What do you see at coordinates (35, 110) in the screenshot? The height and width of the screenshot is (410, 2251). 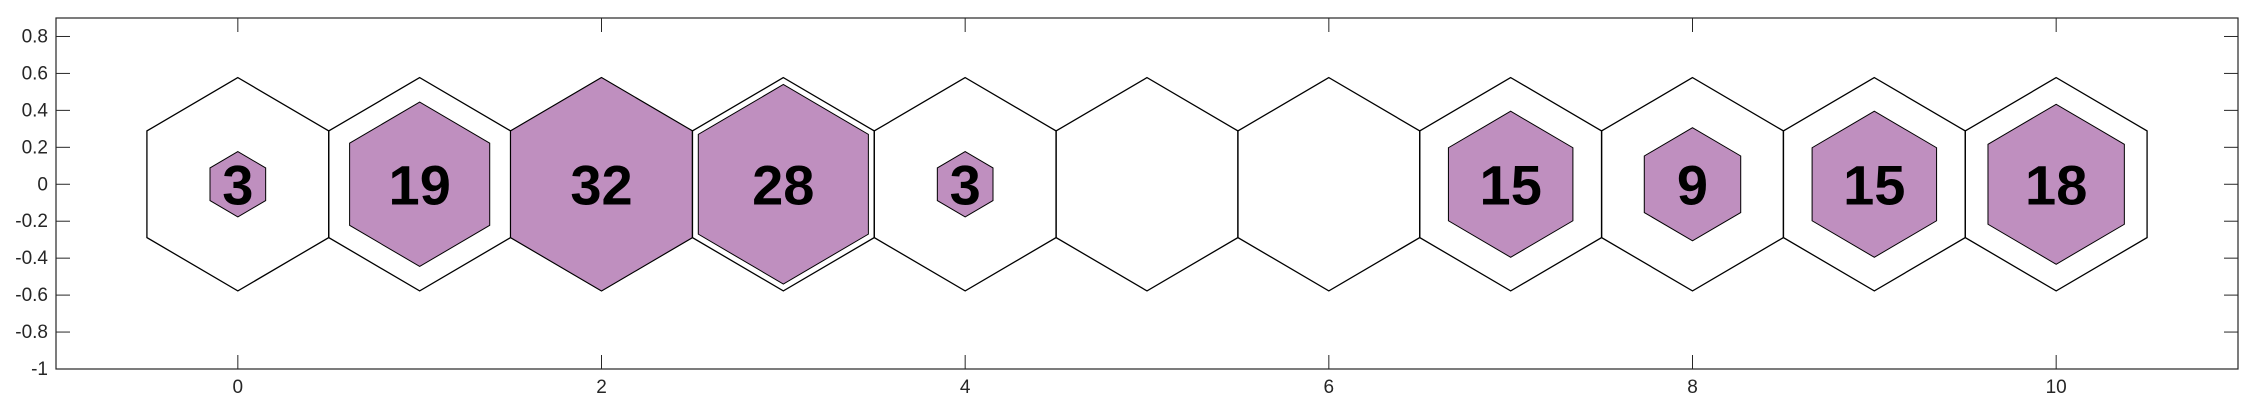 I see `y-tick-label: 0.4` at bounding box center [35, 110].